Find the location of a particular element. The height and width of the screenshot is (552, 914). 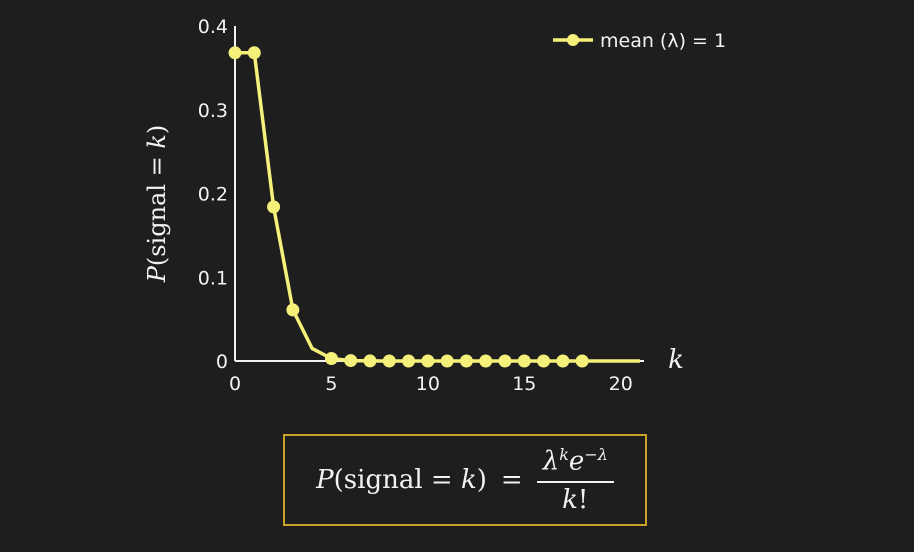

y-tick-label: 0.3 is located at coordinates (213, 111).